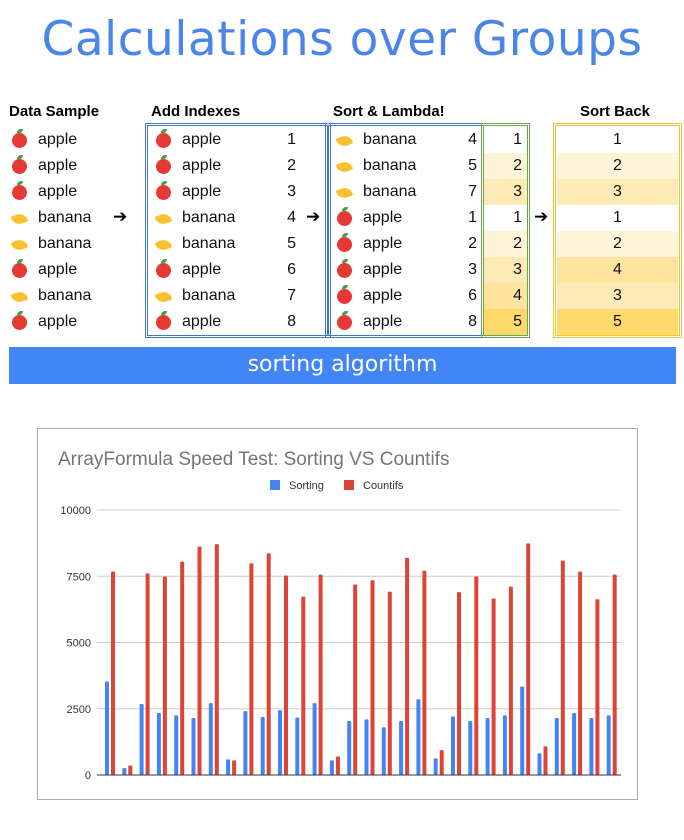  I want to click on header-sort-back: Sort Back, so click(615, 111).